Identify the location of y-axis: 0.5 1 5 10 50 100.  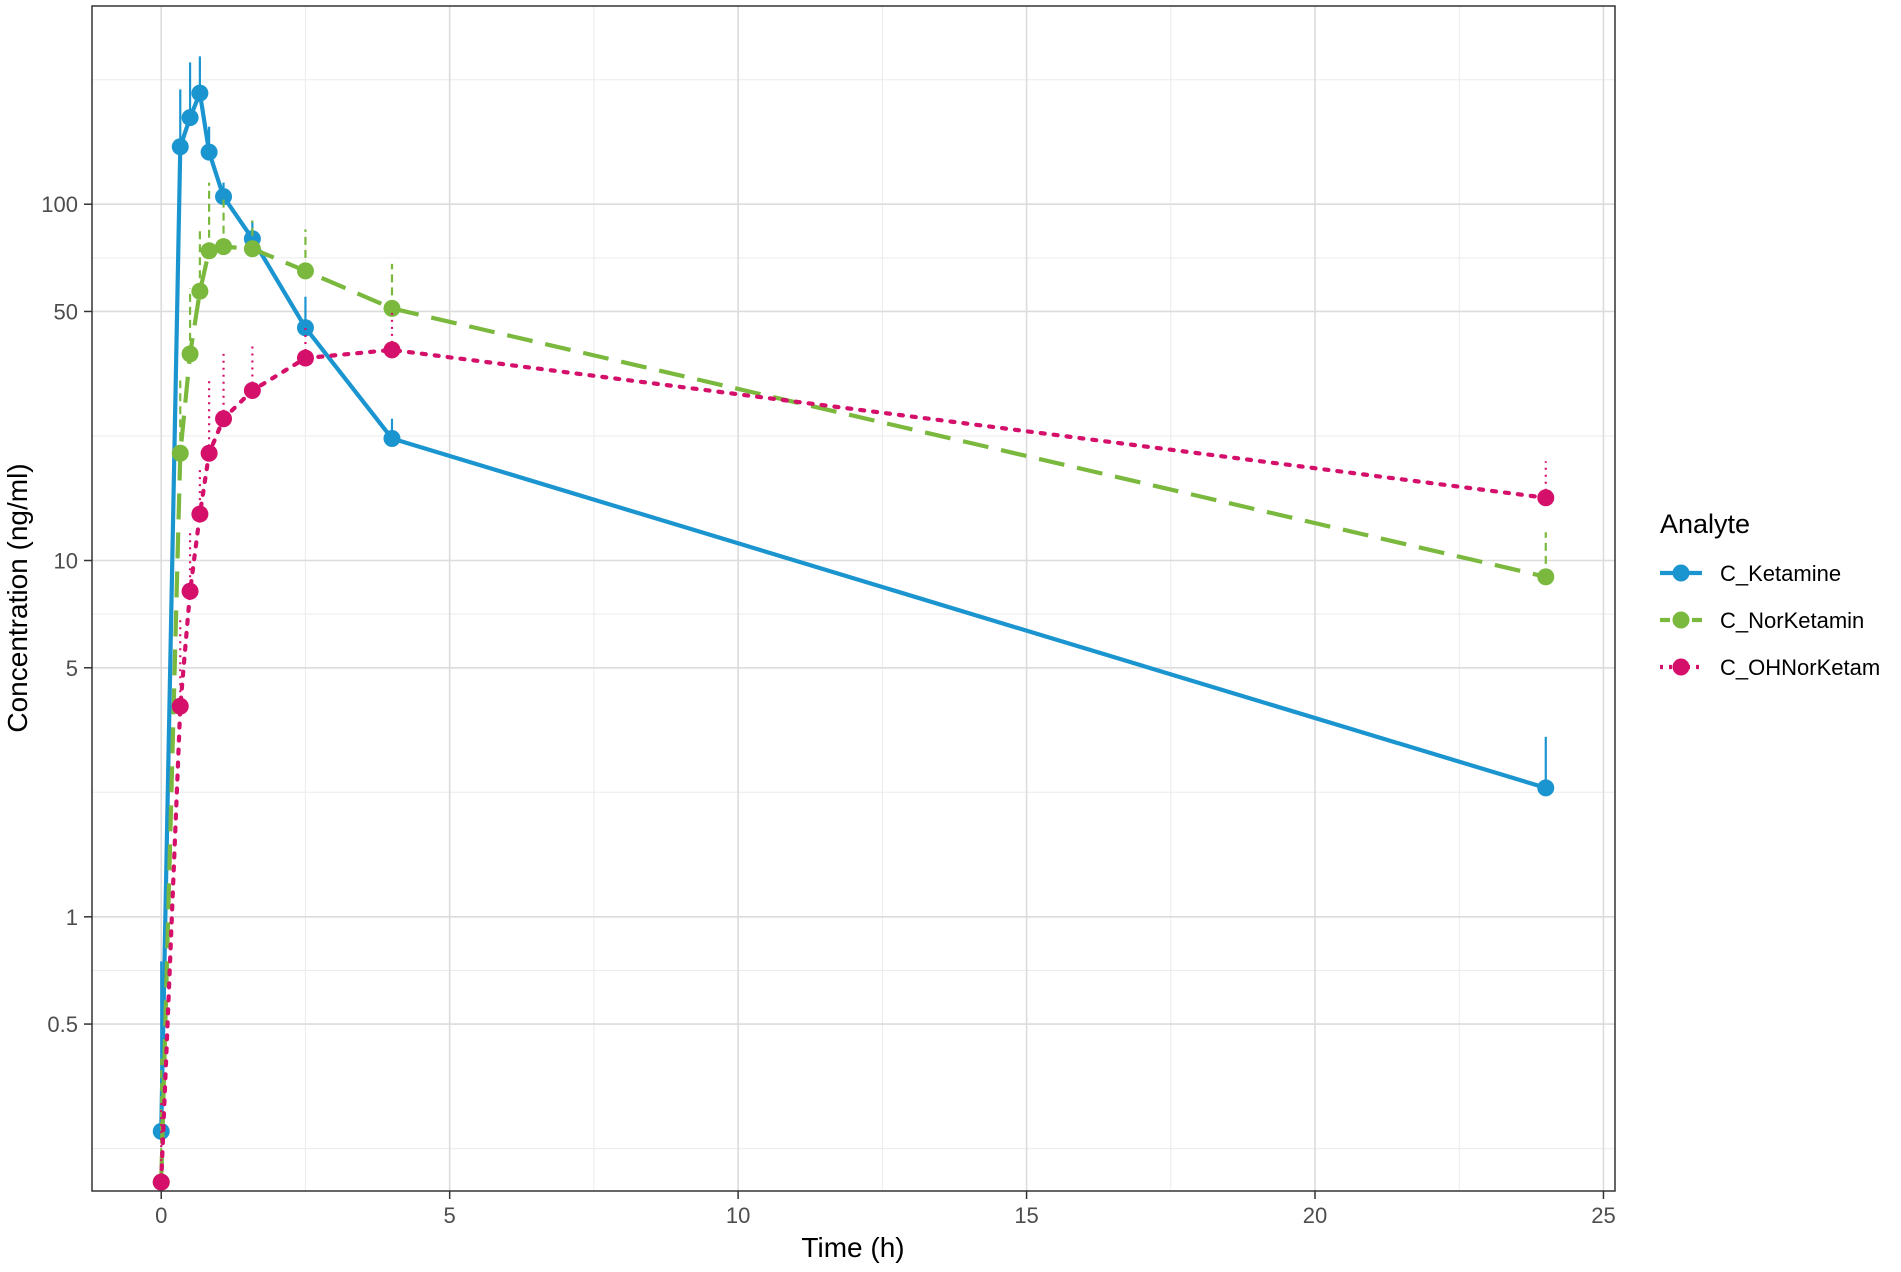
(66, 614).